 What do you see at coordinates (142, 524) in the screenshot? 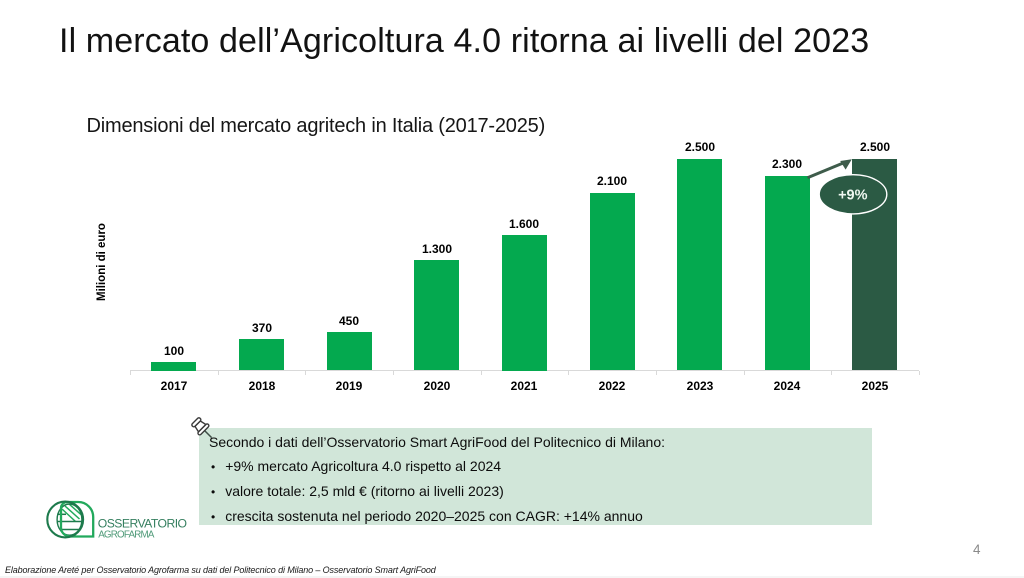
I see `svg-text: OSSERVATORIO` at bounding box center [142, 524].